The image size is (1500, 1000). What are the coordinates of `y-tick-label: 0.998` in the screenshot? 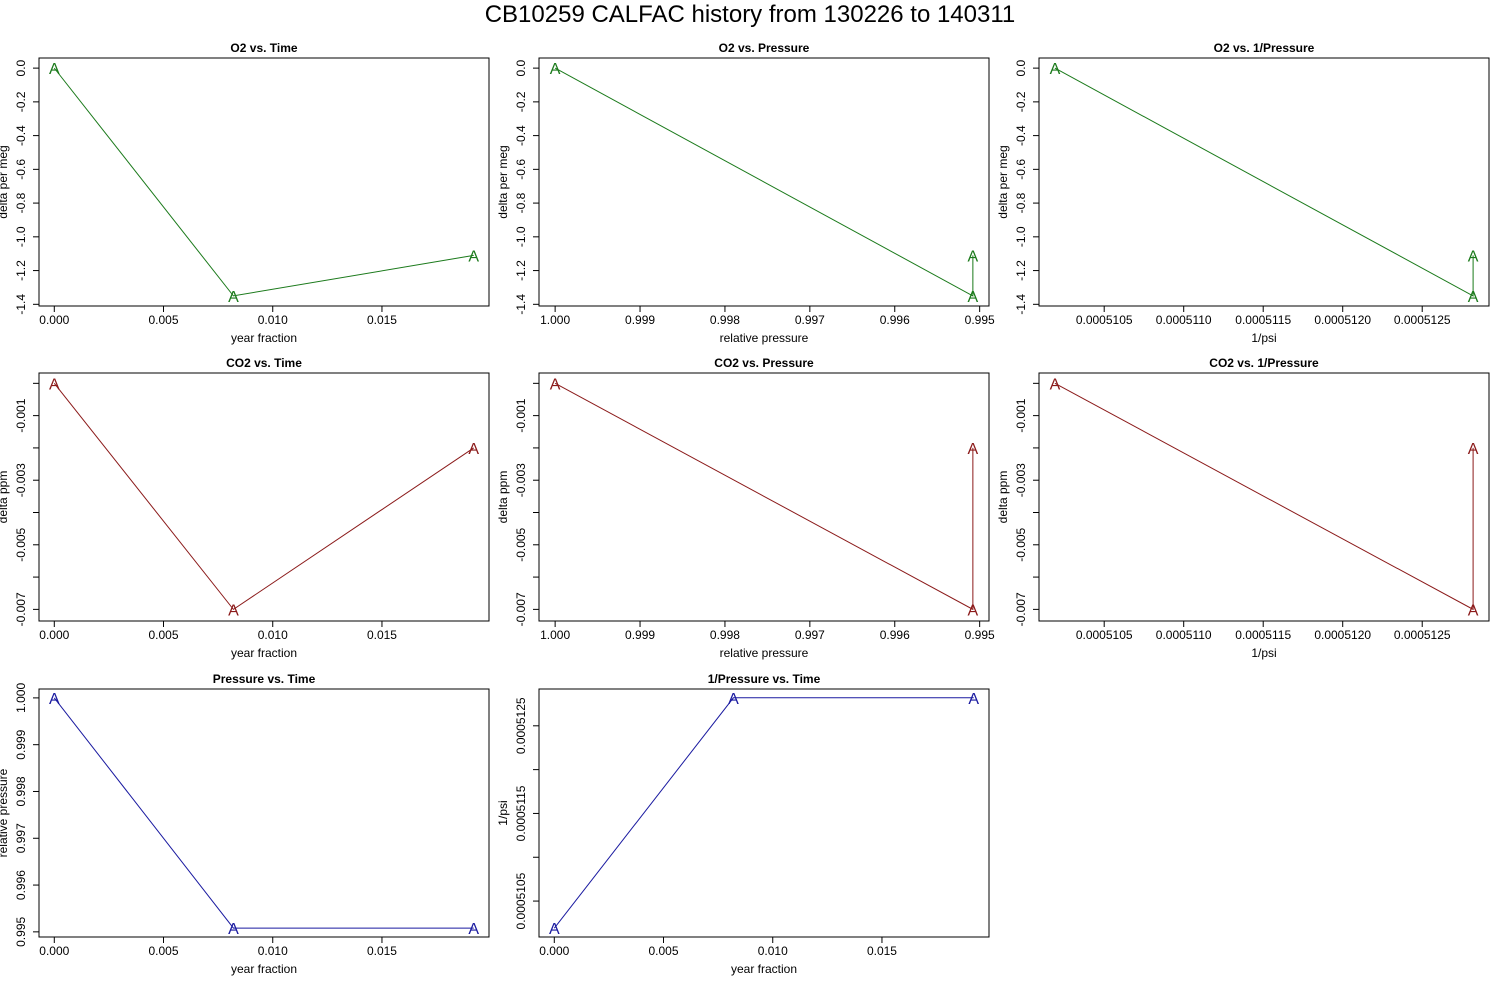 It's located at (21, 791).